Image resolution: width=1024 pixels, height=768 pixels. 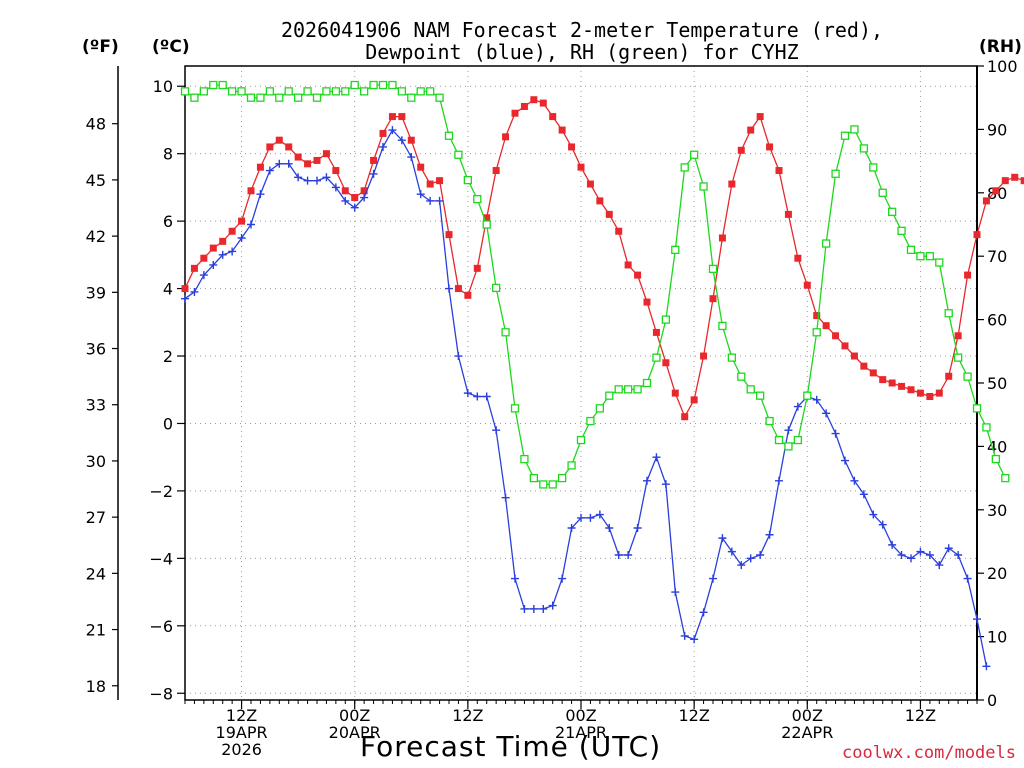 What do you see at coordinates (96, 349) in the screenshot?
I see `fahrenheit-tick-label: 36` at bounding box center [96, 349].